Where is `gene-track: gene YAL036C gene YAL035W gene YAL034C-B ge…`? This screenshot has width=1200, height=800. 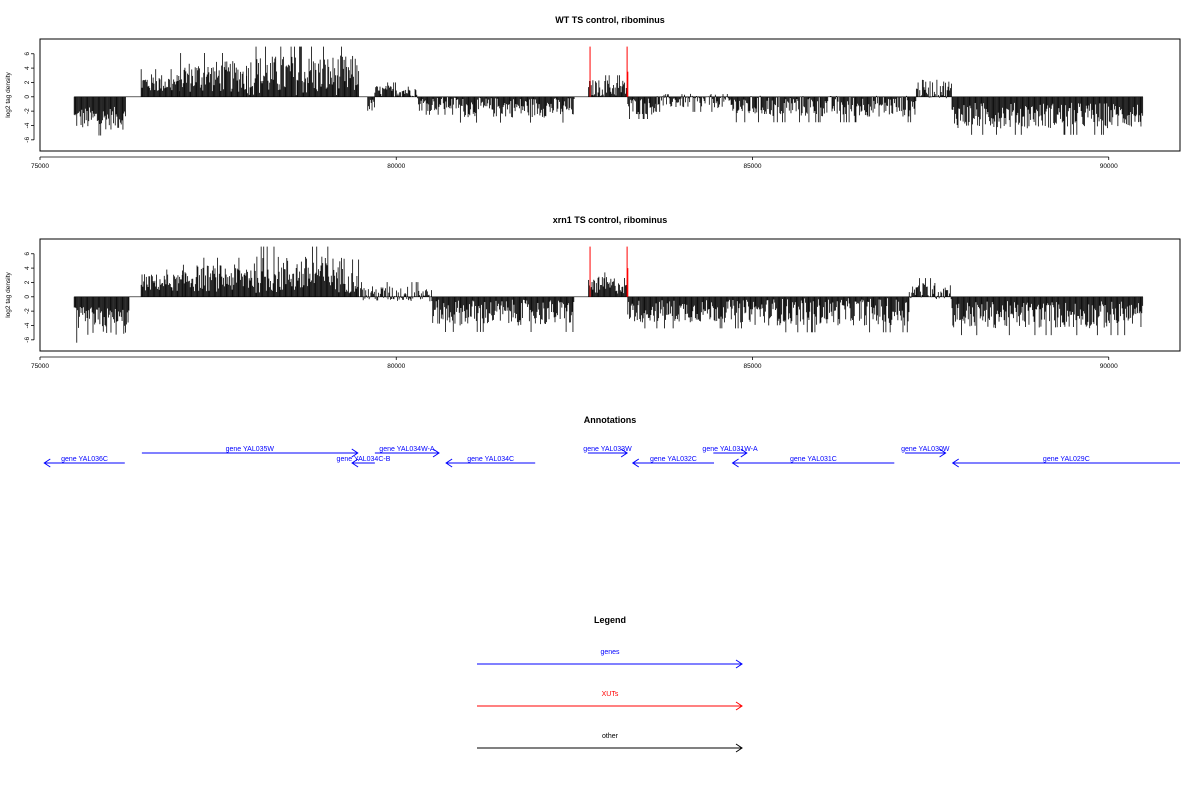 gene-track: gene YAL036C gene YAL035W gene YAL034C-B ge… is located at coordinates (611, 457).